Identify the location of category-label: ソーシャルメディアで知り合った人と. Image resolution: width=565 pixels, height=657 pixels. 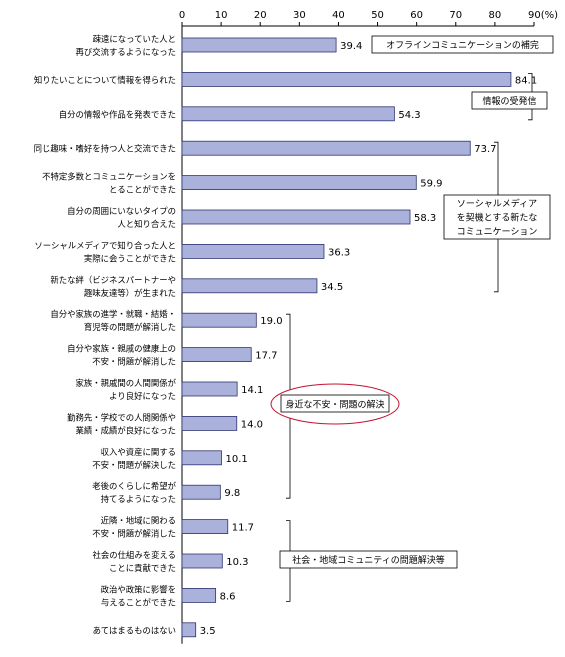
(105, 245).